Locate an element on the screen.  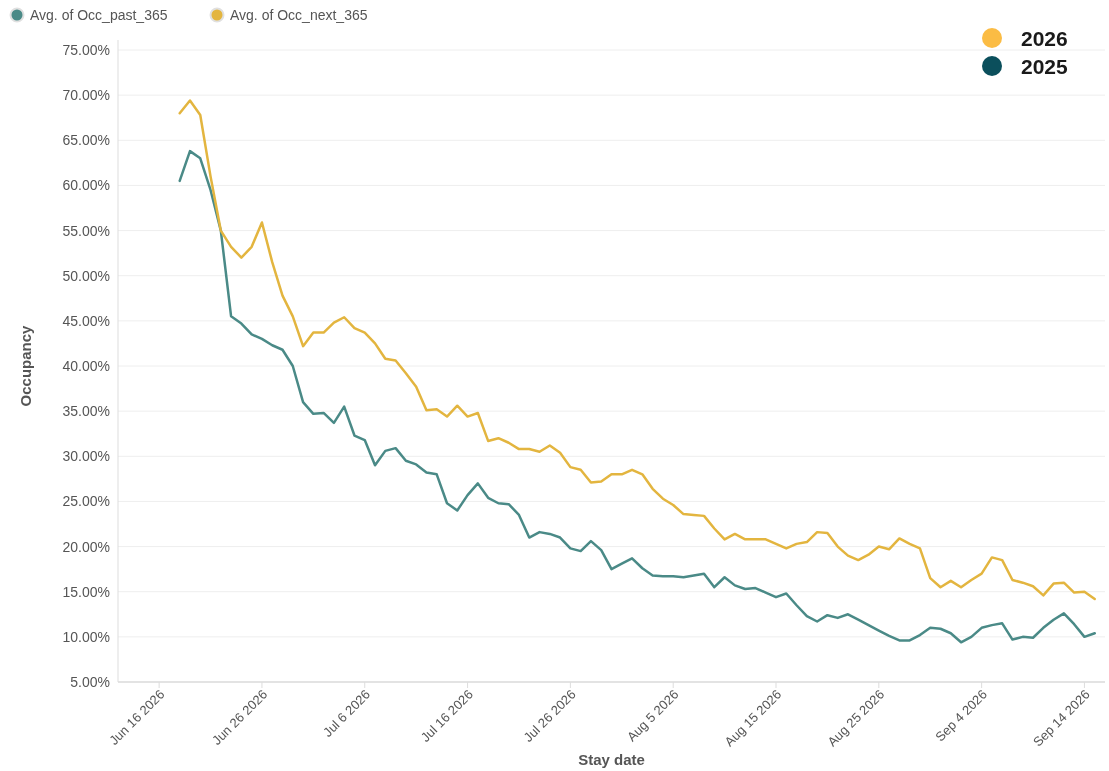
y-axis-title: Occupancy is located at coordinates (25, 365).